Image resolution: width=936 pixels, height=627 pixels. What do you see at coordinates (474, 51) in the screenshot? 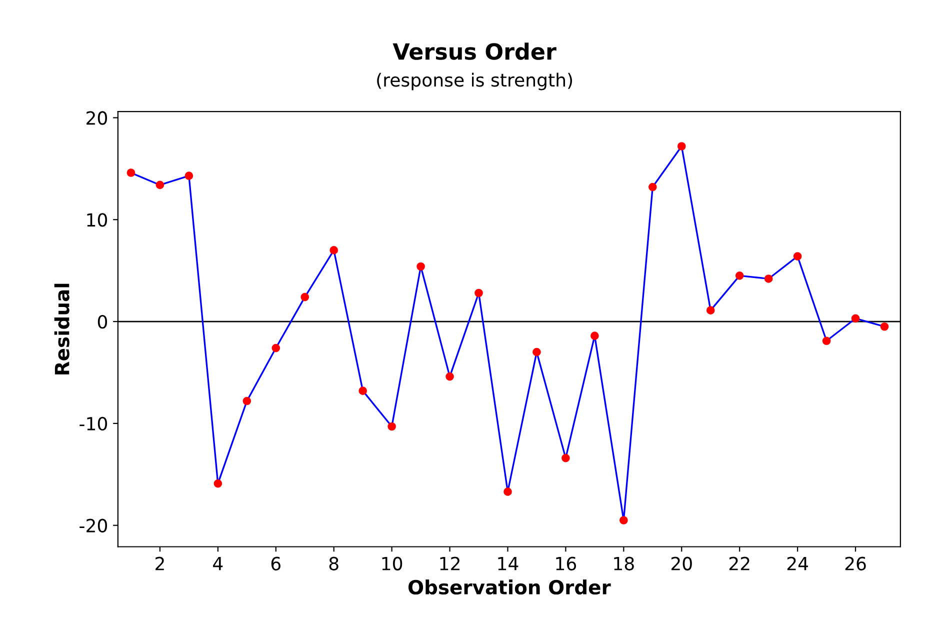
I see `chart-title: Versus Order` at bounding box center [474, 51].